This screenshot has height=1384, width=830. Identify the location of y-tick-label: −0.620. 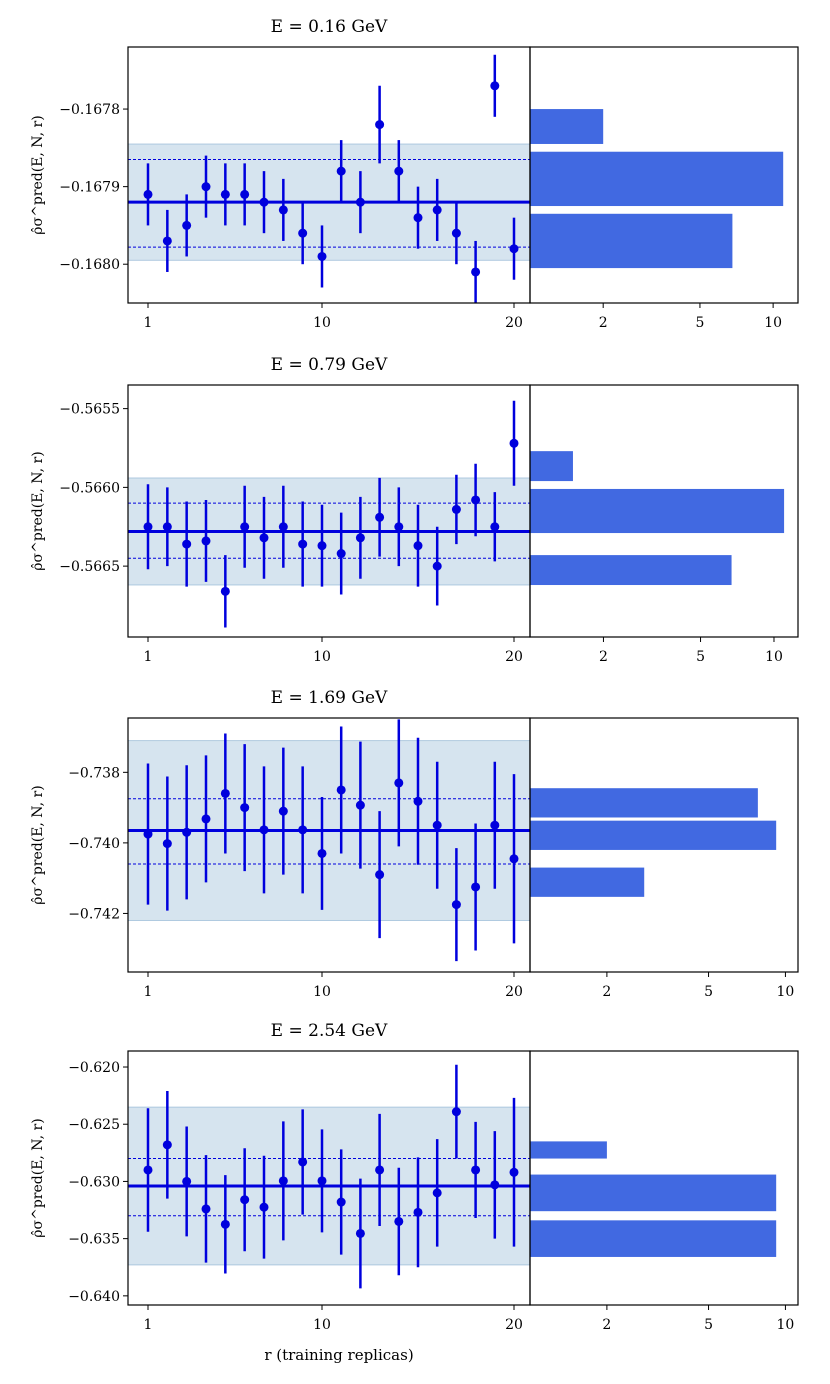
(94, 1068).